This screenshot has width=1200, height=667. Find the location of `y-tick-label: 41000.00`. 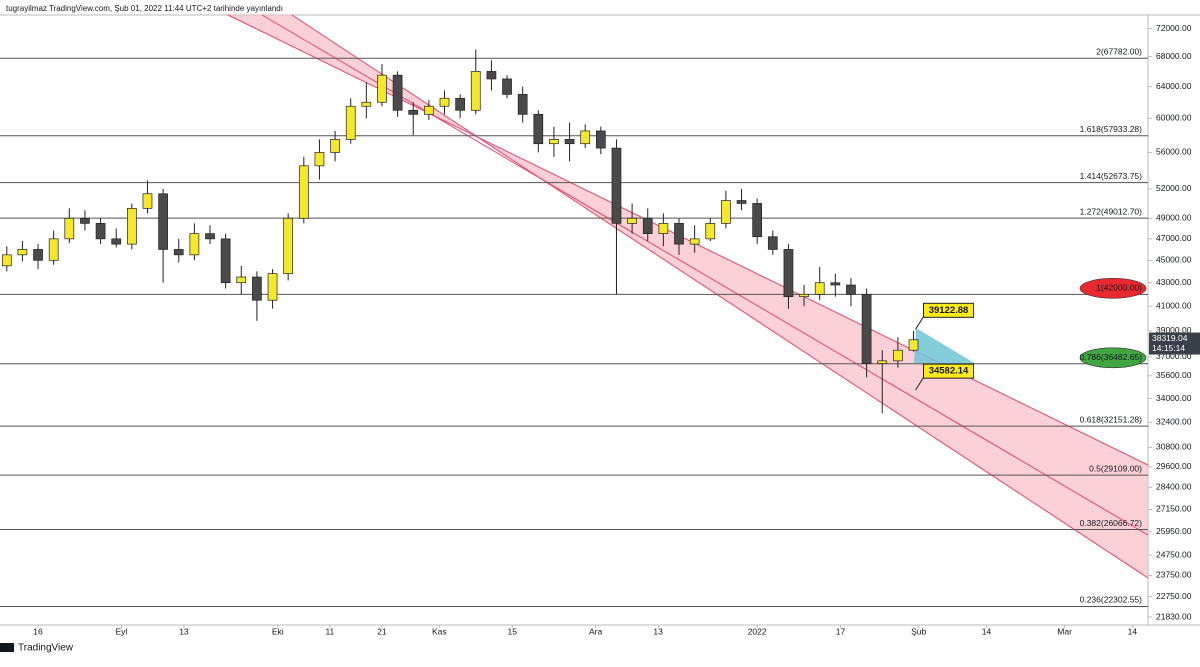

y-tick-label: 41000.00 is located at coordinates (1174, 305).